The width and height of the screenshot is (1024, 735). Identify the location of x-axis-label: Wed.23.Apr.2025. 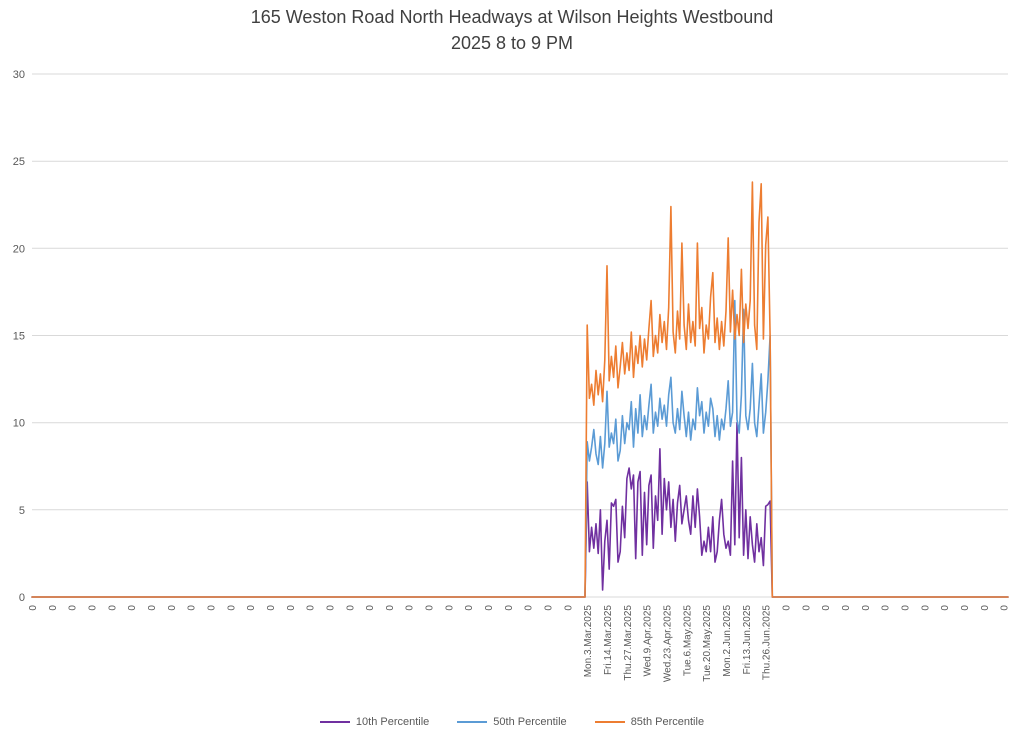
(668, 644).